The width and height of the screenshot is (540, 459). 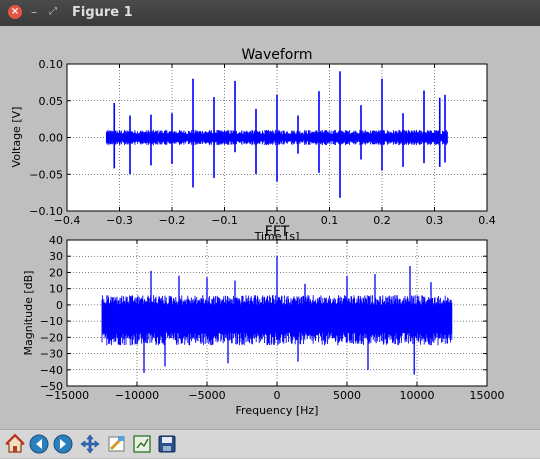 What do you see at coordinates (137, 395) in the screenshot?
I see `x-tick-label: −10000` at bounding box center [137, 395].